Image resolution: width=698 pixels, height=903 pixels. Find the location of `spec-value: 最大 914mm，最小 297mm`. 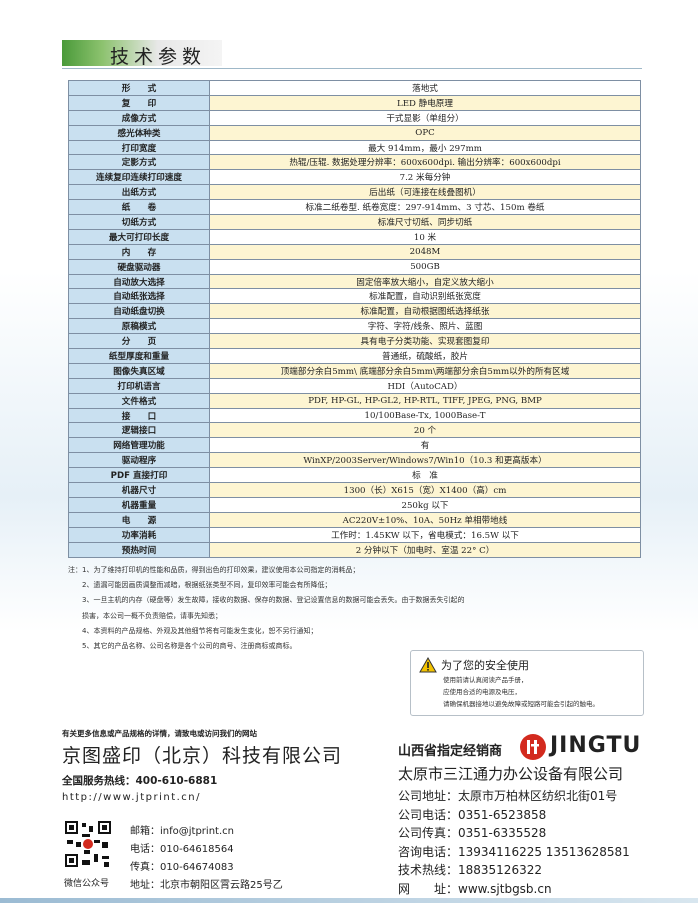

spec-value: 最大 914mm，最小 297mm is located at coordinates (425, 147).